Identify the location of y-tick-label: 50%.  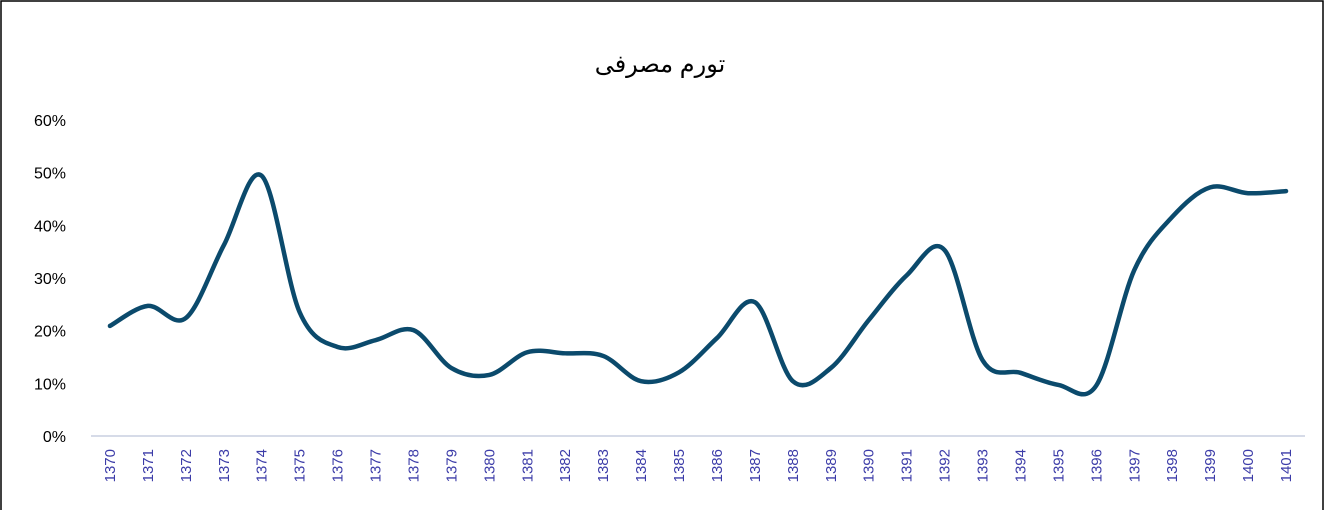
(50, 174).